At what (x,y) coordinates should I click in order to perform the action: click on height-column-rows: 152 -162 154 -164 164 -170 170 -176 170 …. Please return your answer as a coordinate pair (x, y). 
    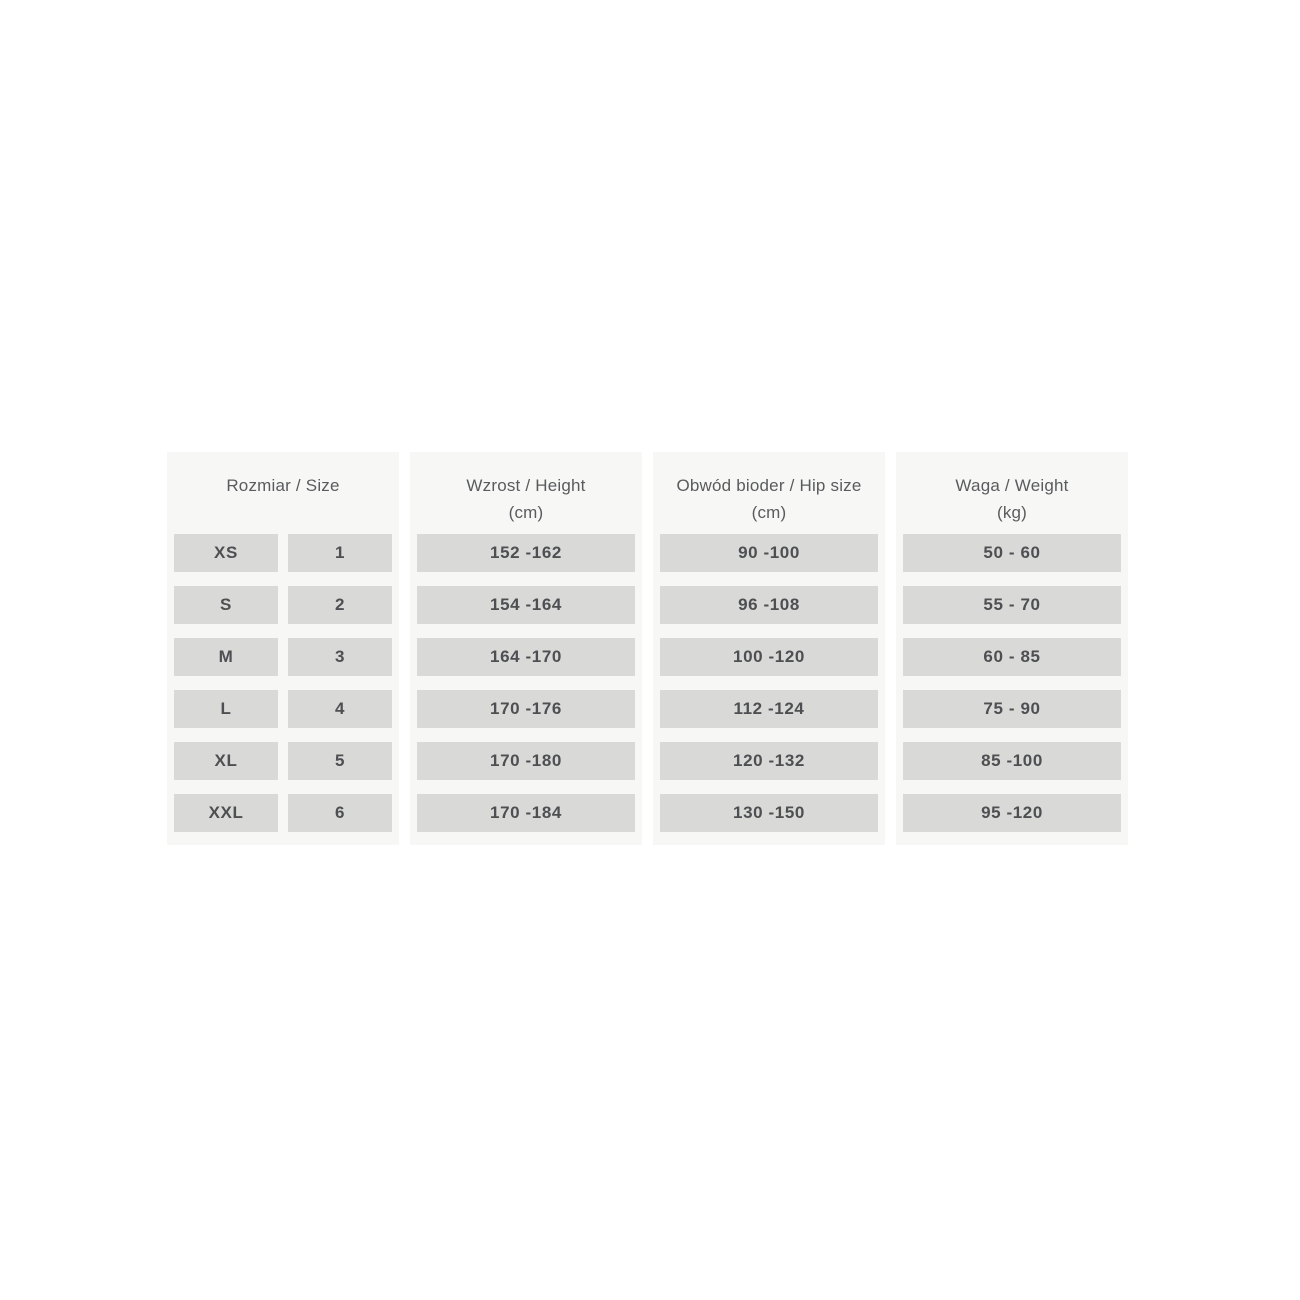
    Looking at the image, I should click on (526, 683).